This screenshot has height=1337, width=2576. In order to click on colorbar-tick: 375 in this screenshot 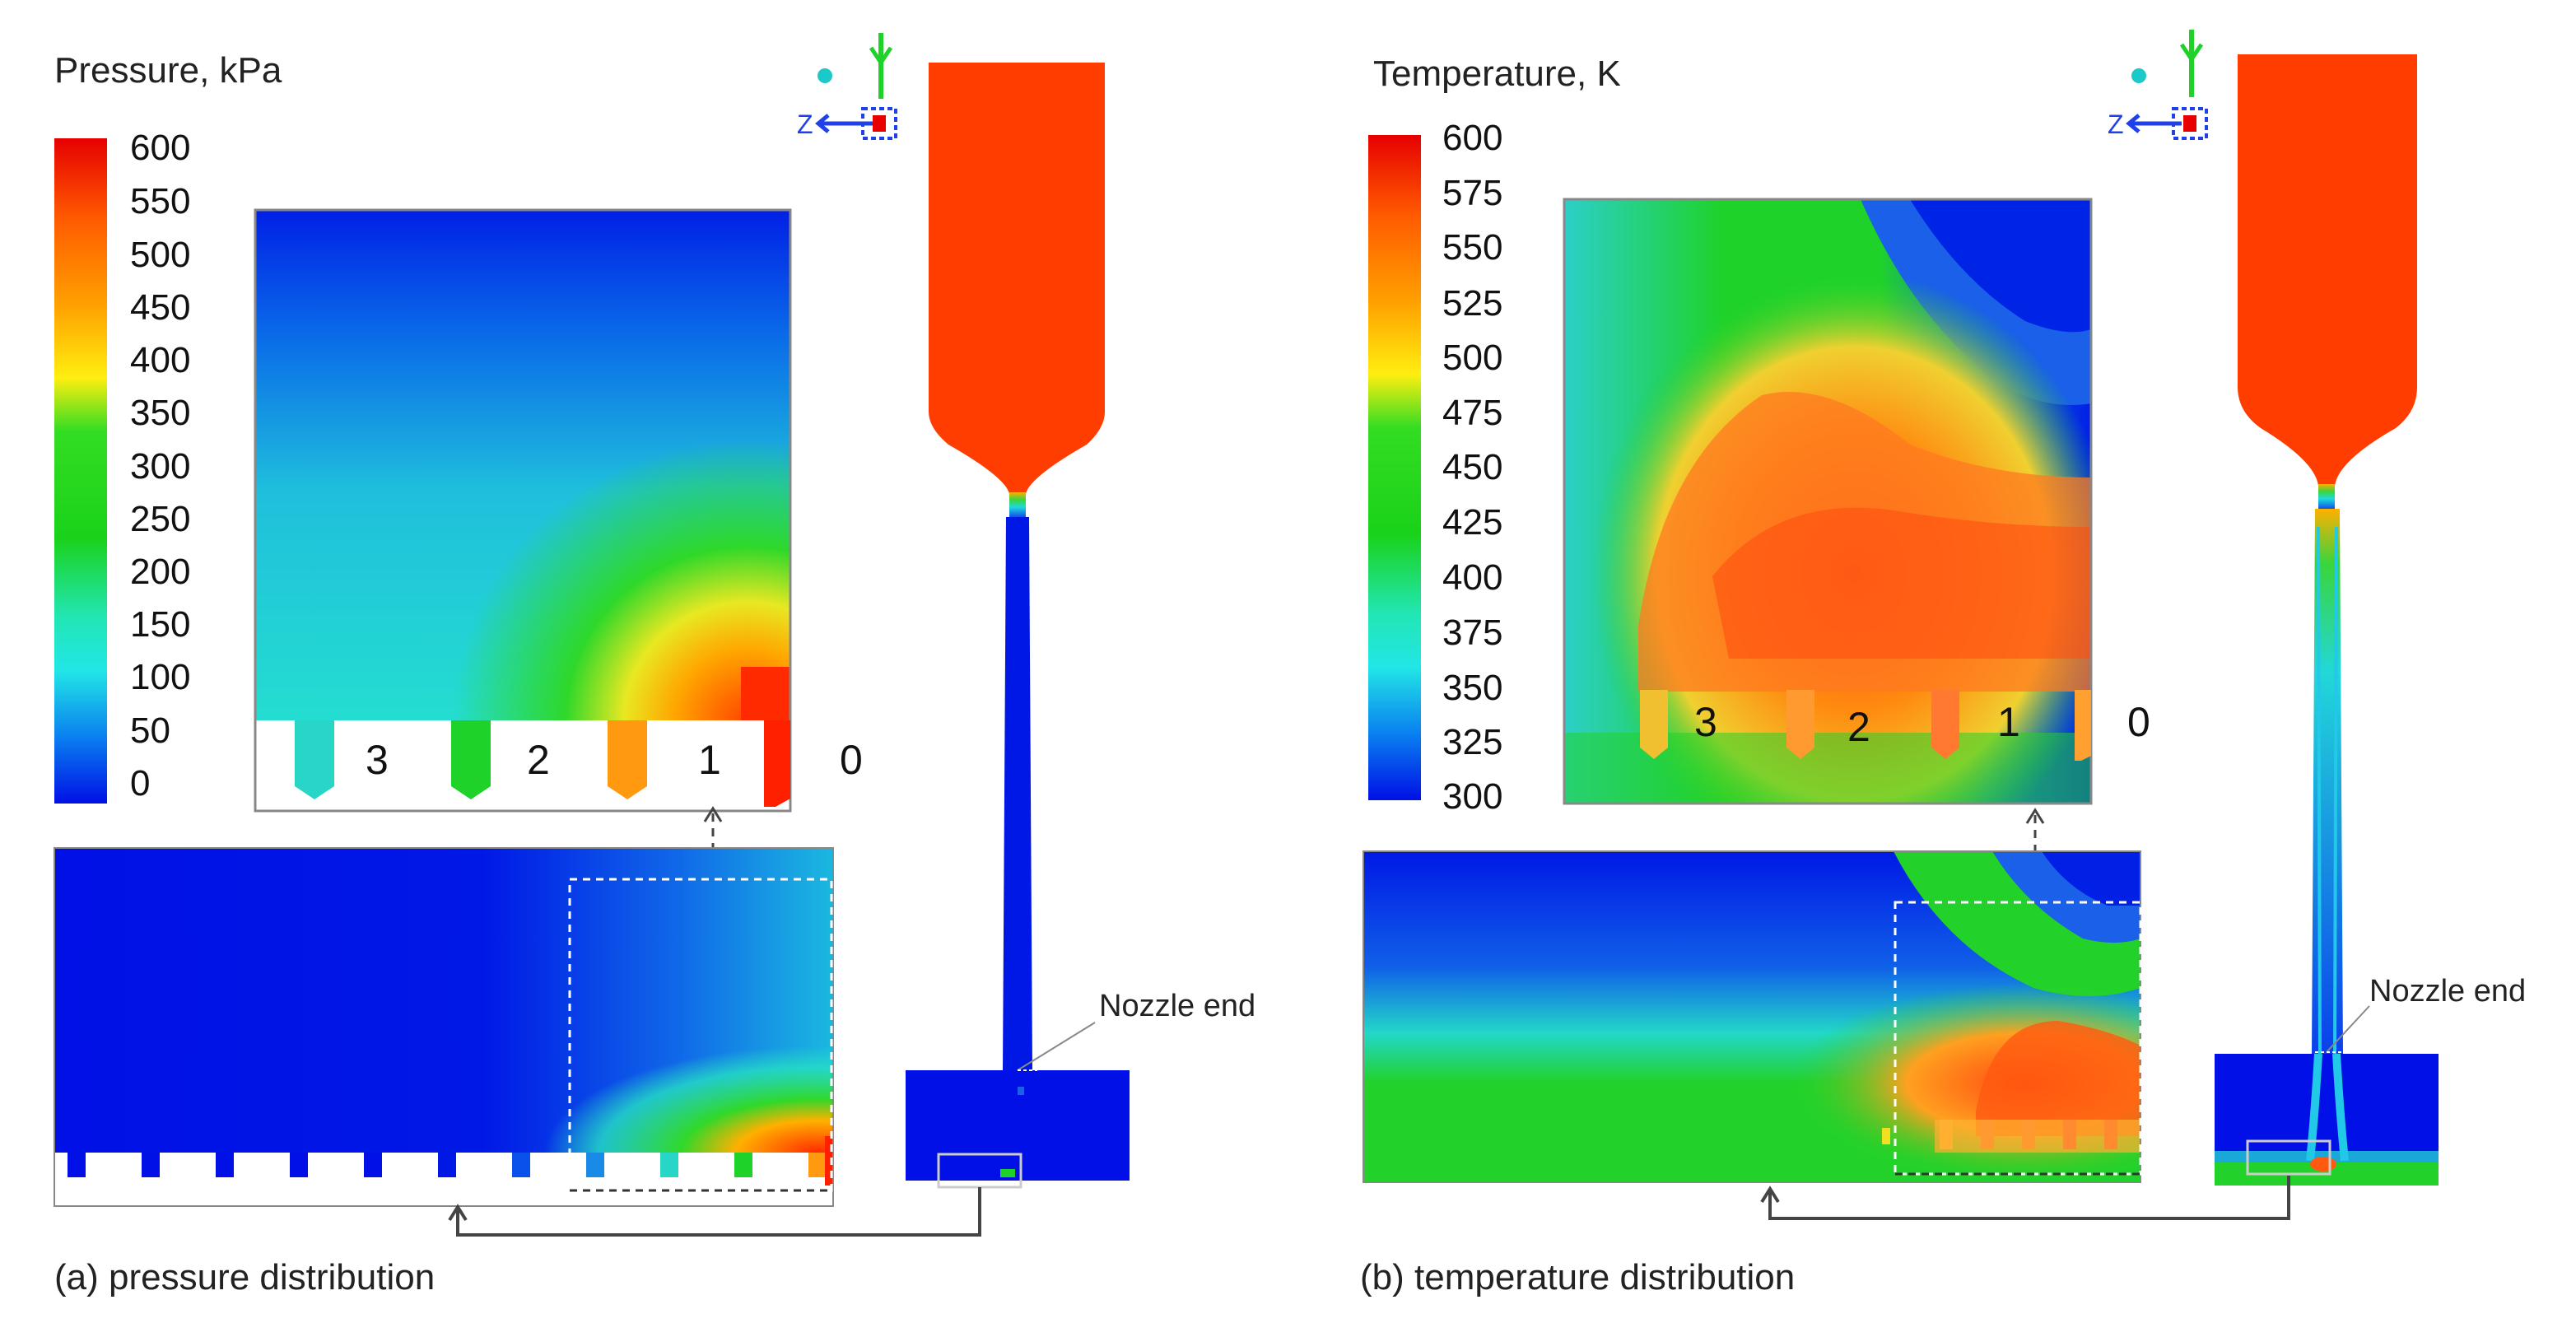, I will do `click(1472, 633)`.